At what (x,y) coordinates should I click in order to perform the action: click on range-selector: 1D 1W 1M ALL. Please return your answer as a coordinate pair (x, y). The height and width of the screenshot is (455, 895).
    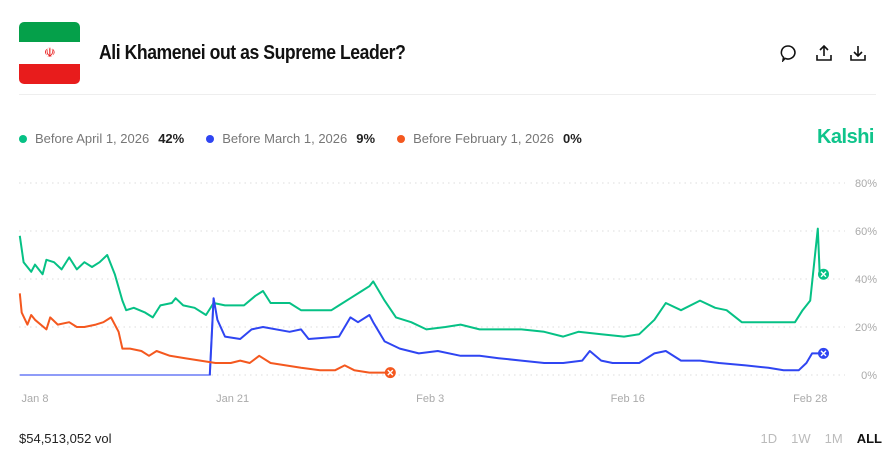
    Looking at the image, I should click on (821, 438).